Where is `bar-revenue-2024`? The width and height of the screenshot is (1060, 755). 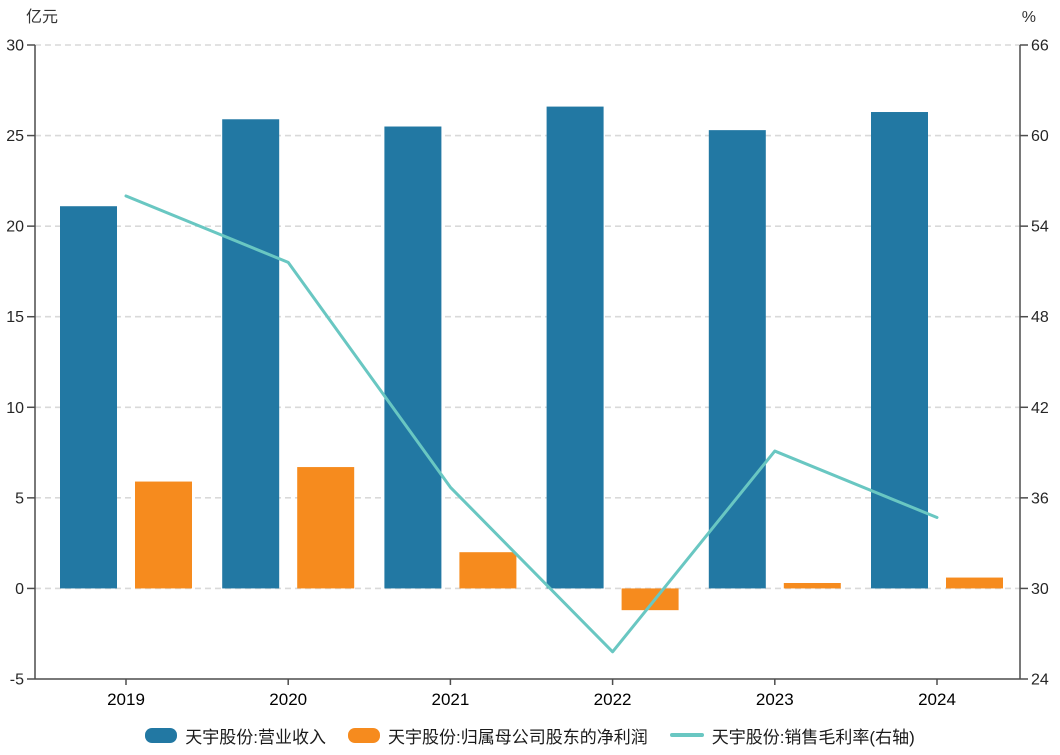 bar-revenue-2024 is located at coordinates (899, 350).